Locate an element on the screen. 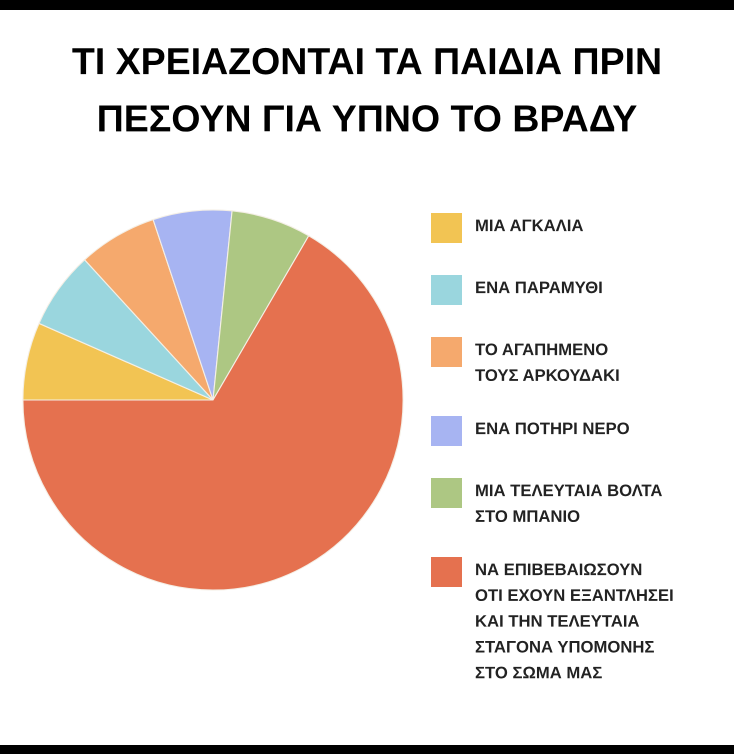  legend-label: ΕΝΑ ΠΟΤΗΡΙ ΝΕΡΟ is located at coordinates (552, 428).